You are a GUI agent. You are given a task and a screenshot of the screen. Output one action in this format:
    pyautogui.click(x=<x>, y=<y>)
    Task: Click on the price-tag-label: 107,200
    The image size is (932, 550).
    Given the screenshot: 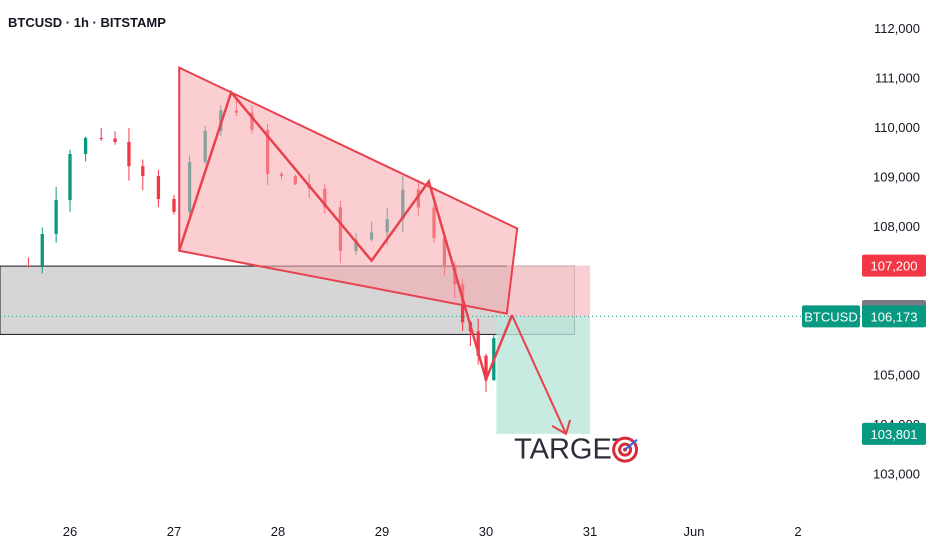 What is the action you would take?
    pyautogui.click(x=894, y=266)
    